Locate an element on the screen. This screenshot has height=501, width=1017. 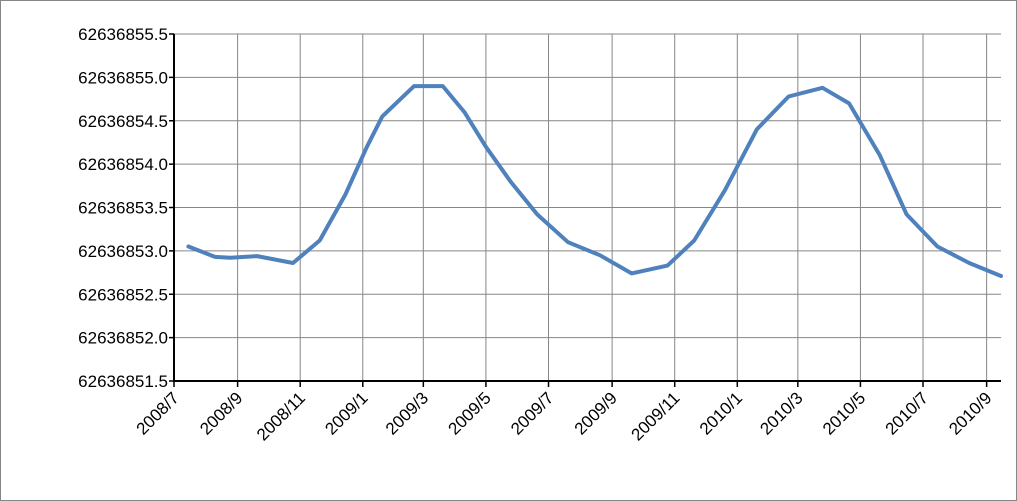
y-tick-label: 62636853.0 is located at coordinates (123, 251).